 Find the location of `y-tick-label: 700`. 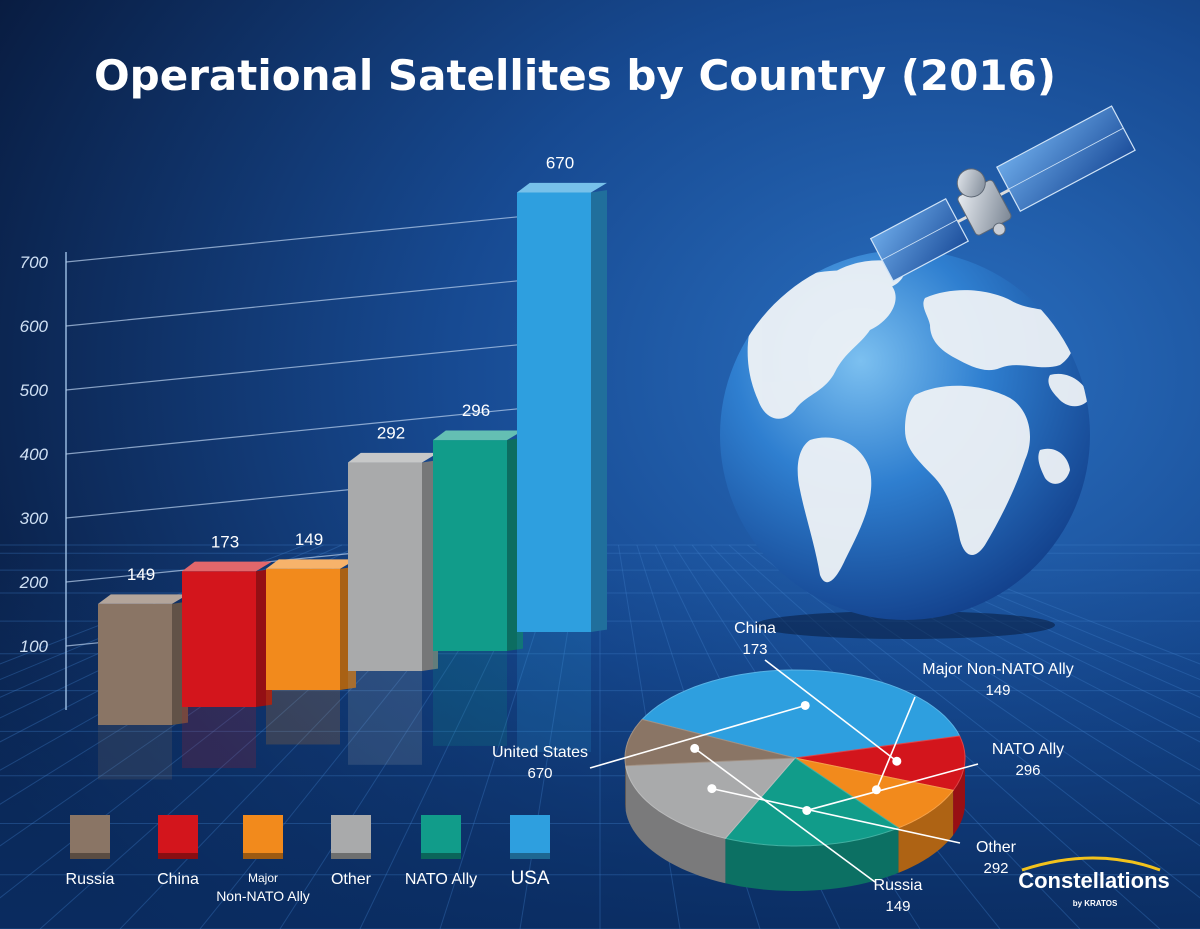

y-tick-label: 700 is located at coordinates (34, 262).